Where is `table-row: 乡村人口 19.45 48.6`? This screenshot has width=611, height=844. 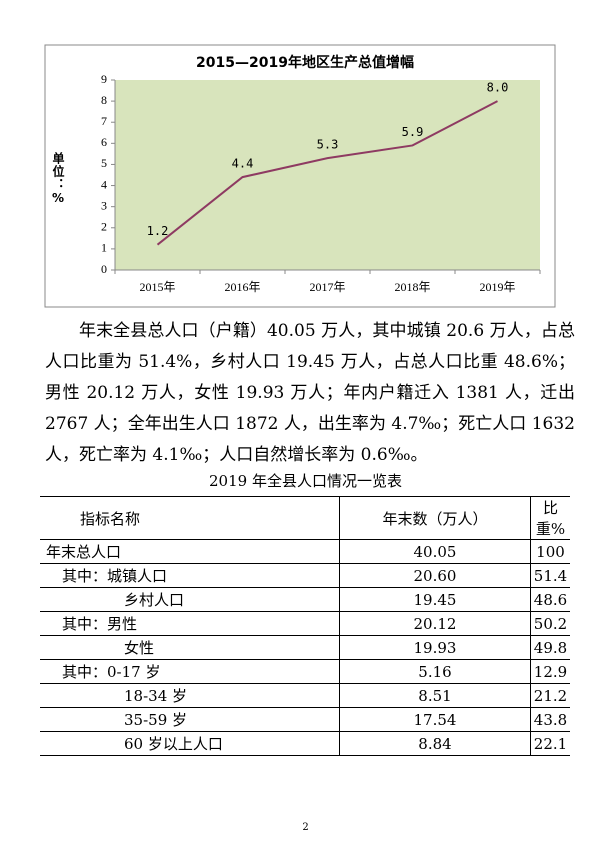
table-row: 乡村人口 19.45 48.6 is located at coordinates (305, 599).